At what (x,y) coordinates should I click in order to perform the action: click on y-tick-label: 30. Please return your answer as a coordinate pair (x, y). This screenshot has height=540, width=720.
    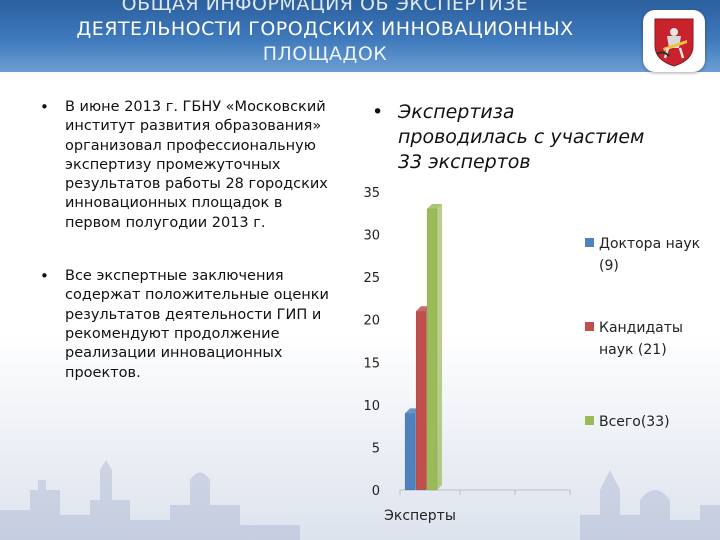
    Looking at the image, I should click on (371, 236).